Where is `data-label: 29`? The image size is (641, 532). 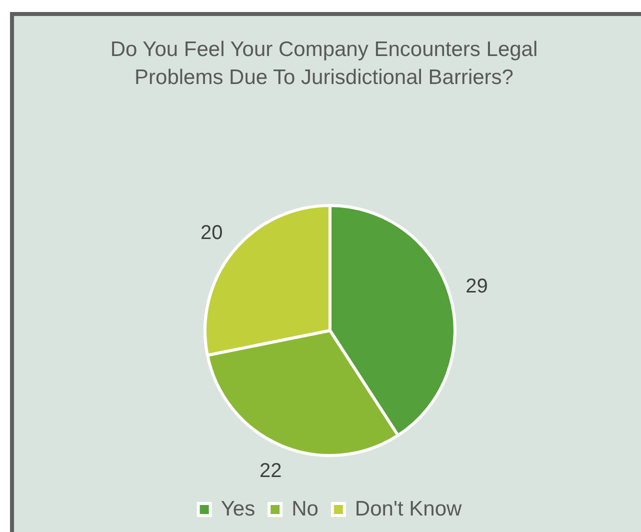 data-label: 29 is located at coordinates (477, 287).